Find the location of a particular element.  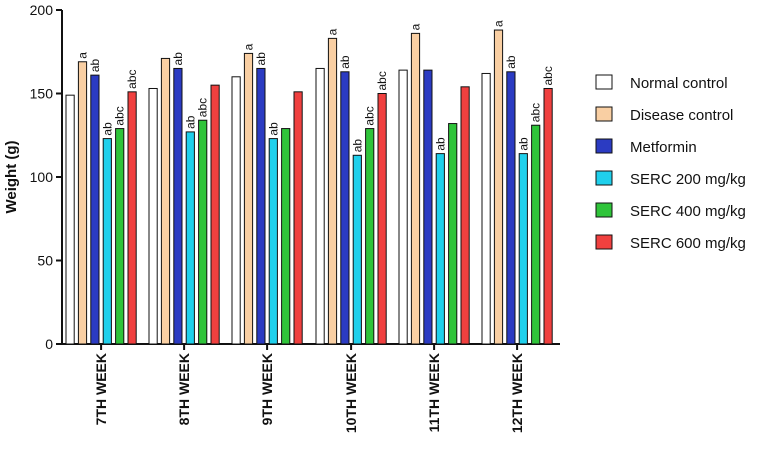

legend-label-metformin: Metformin is located at coordinates (663, 147).